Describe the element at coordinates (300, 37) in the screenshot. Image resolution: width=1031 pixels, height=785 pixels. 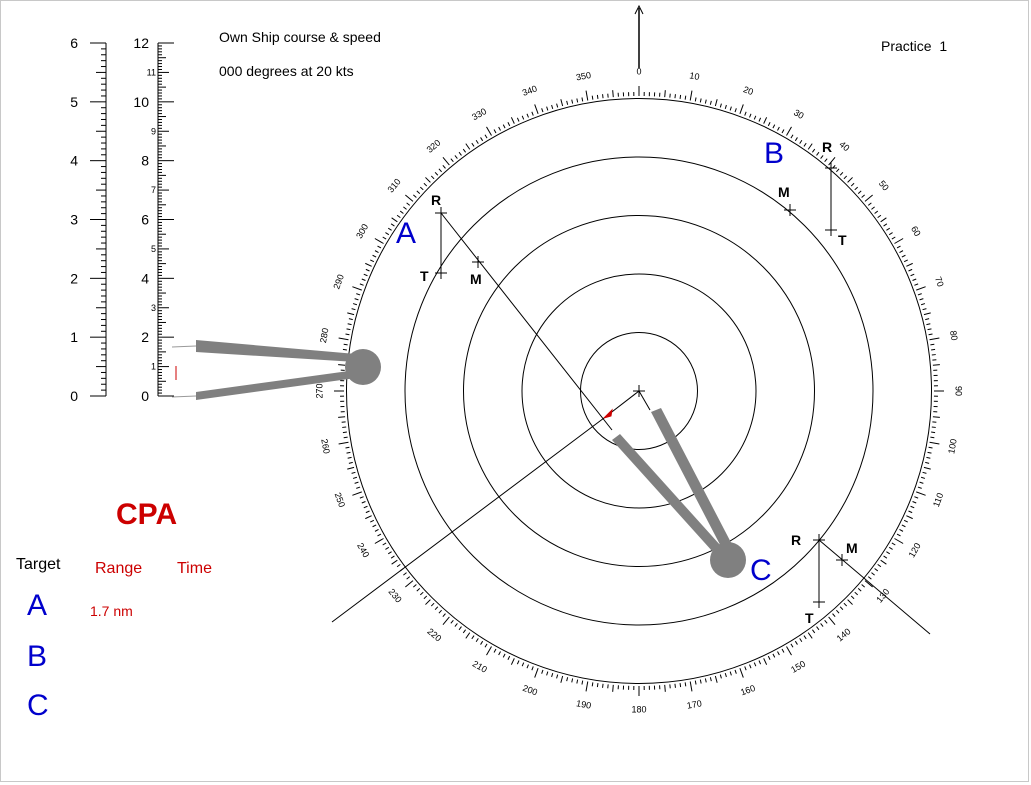
I see `own-ship-title: Own Ship course & speed` at that location.